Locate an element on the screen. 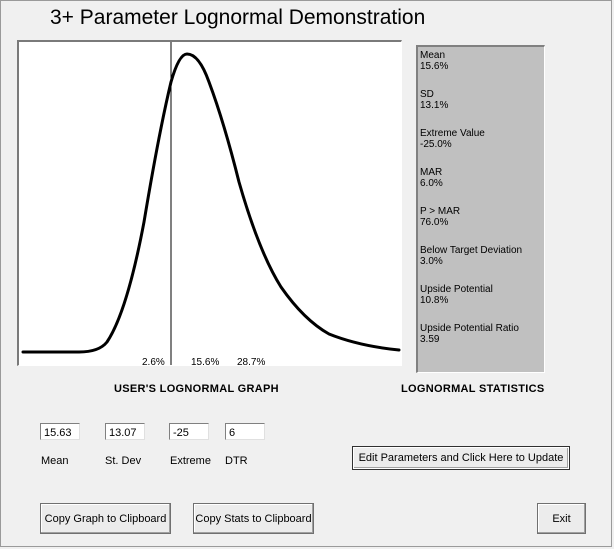 The height and width of the screenshot is (549, 614). stat-label: Extreme Value is located at coordinates (452, 133).